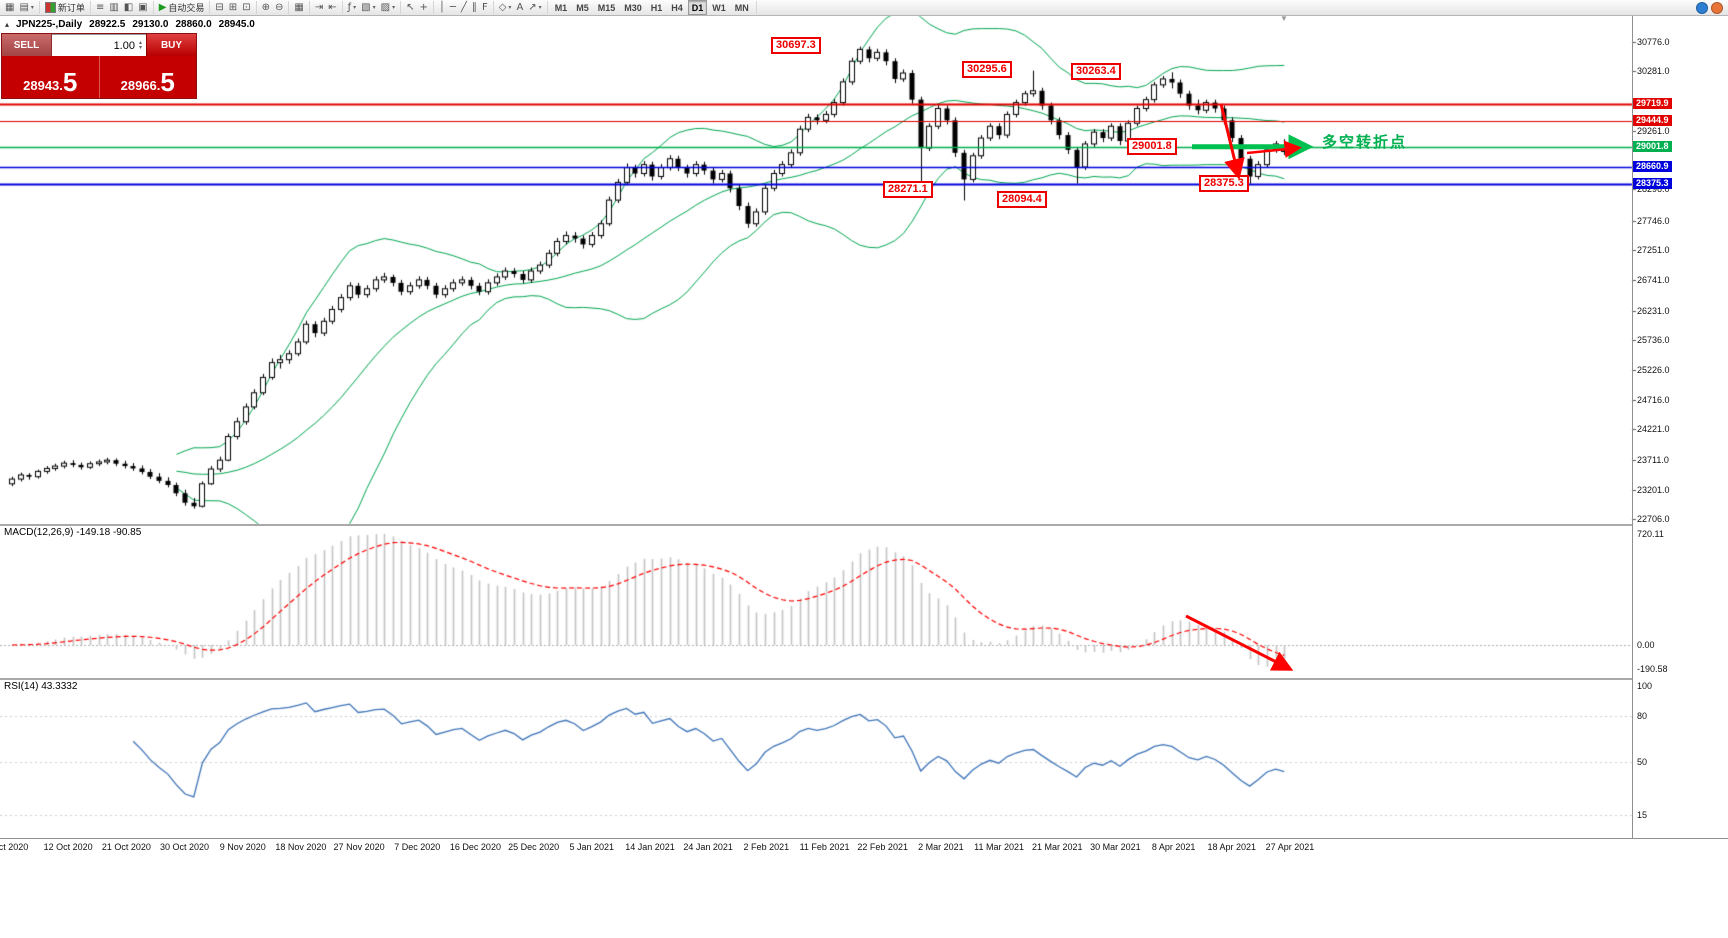  I want to click on autotrading-icon: ▶, so click(162, 7).